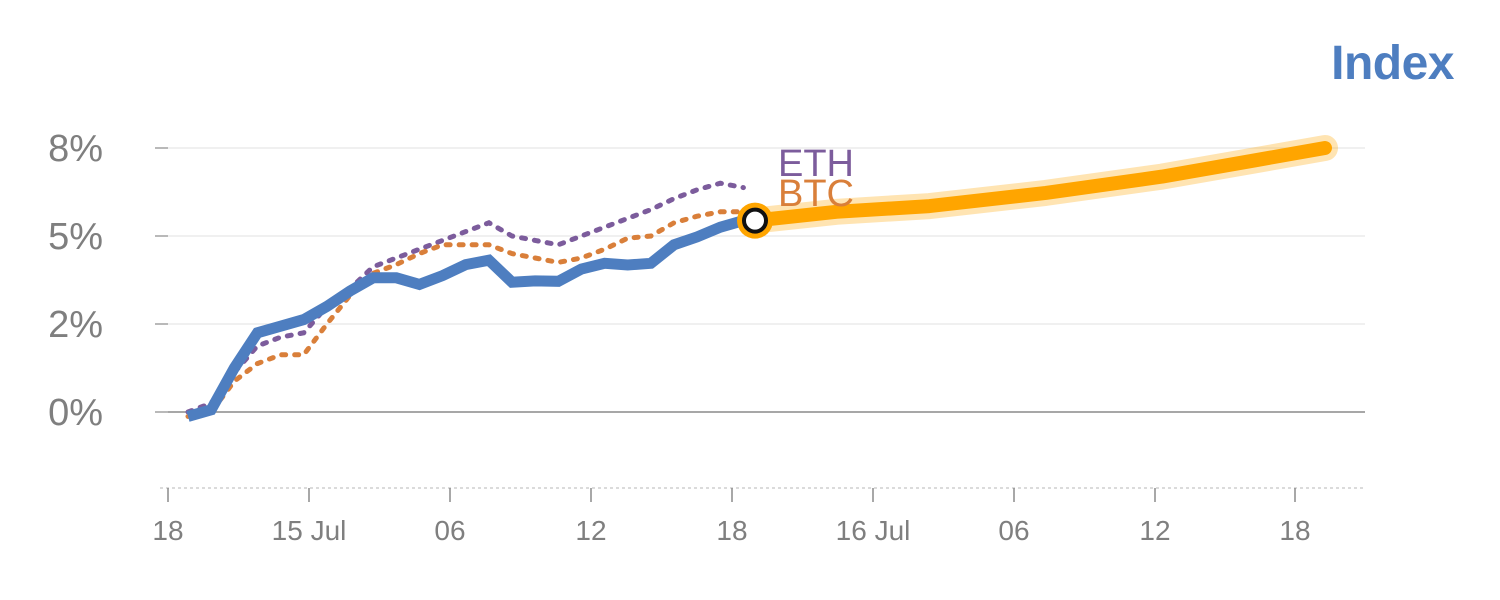 The image size is (1500, 600). I want to click on index-line, so click(476, 317).